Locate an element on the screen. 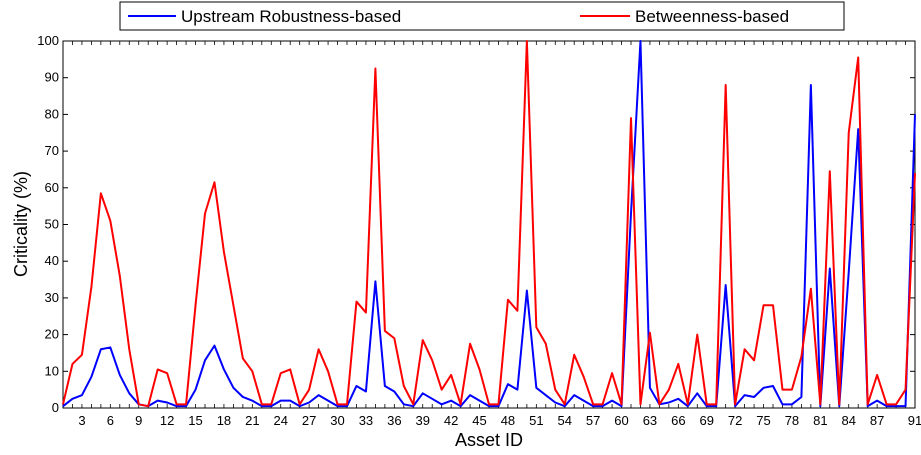 The height and width of the screenshot is (455, 921). x-tick-label: 84 is located at coordinates (848, 420).